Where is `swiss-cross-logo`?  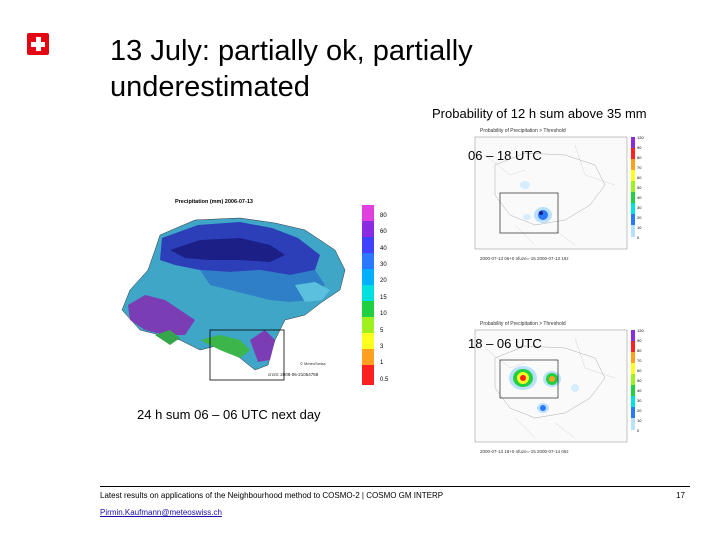
swiss-cross-logo is located at coordinates (38, 44).